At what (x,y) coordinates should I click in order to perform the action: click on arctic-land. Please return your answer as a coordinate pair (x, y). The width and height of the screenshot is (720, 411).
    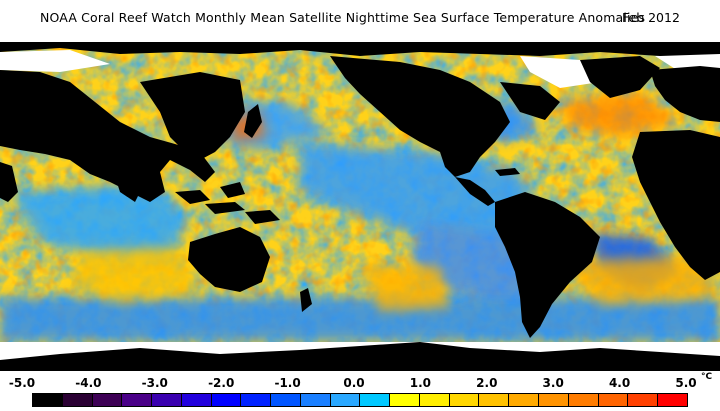
    Looking at the image, I should click on (360, 49).